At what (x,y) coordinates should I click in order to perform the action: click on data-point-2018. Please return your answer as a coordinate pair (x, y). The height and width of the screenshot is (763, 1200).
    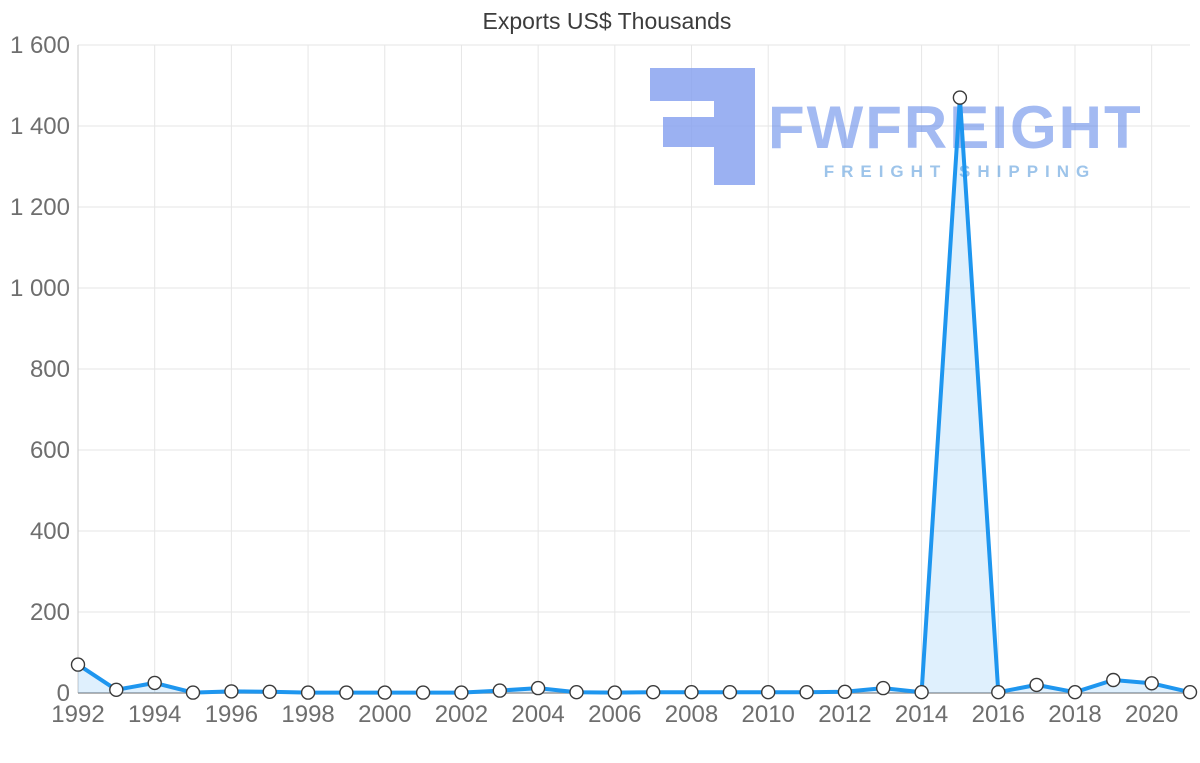
    Looking at the image, I should click on (1075, 692).